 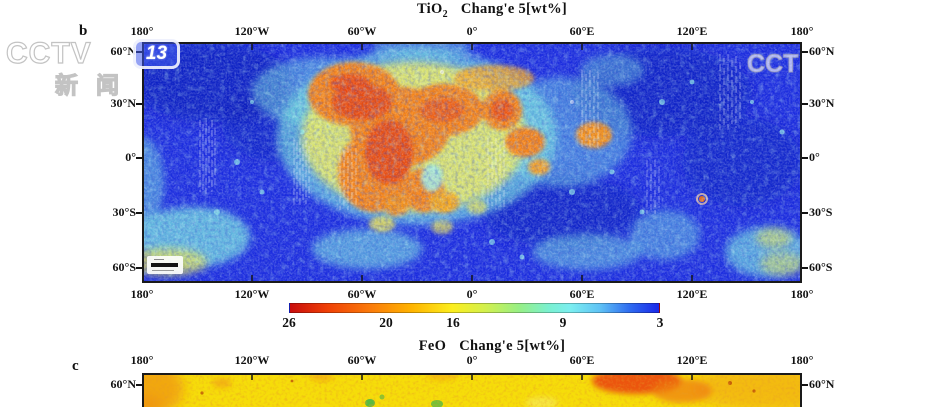 I want to click on tio2-colorbar, so click(x=474, y=308).